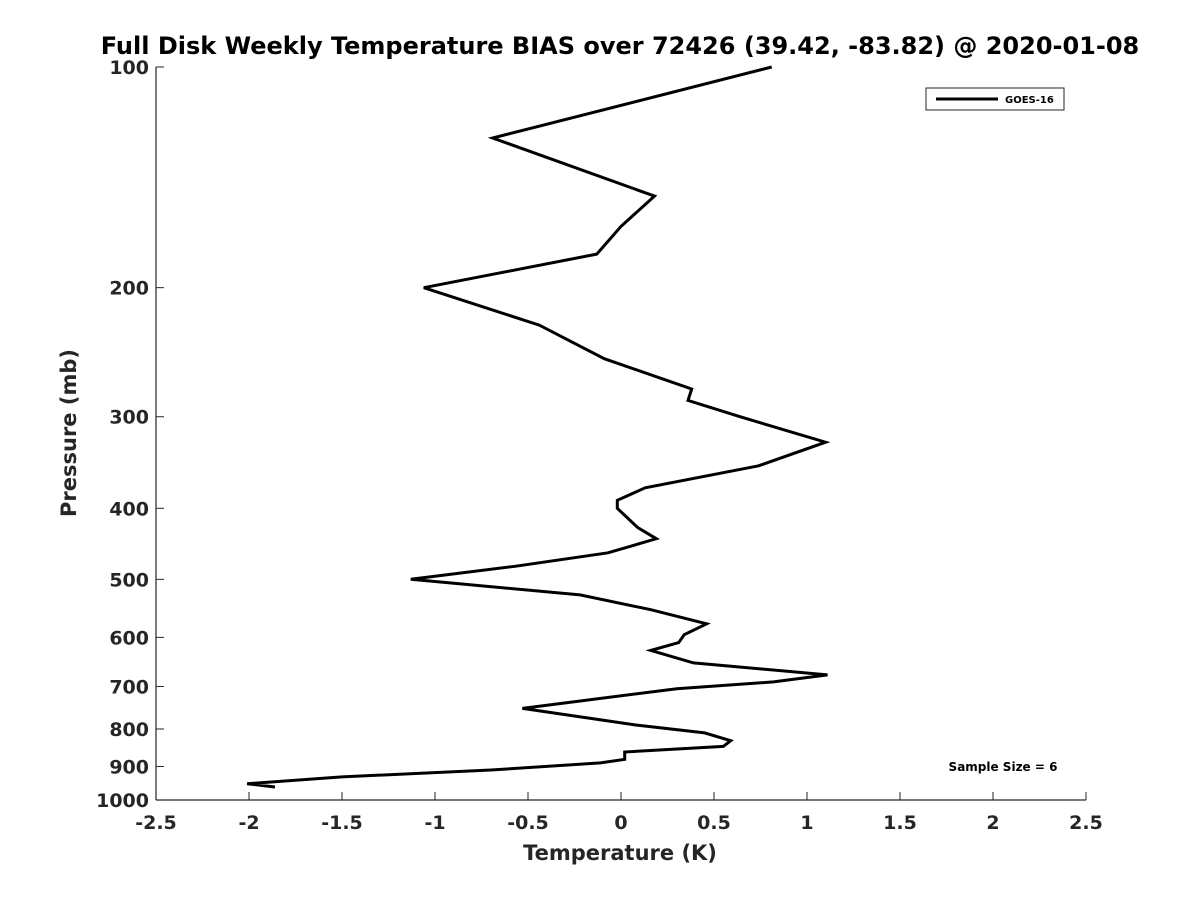  Describe the element at coordinates (992, 823) in the screenshot. I see `x-tick-label: 2` at that location.